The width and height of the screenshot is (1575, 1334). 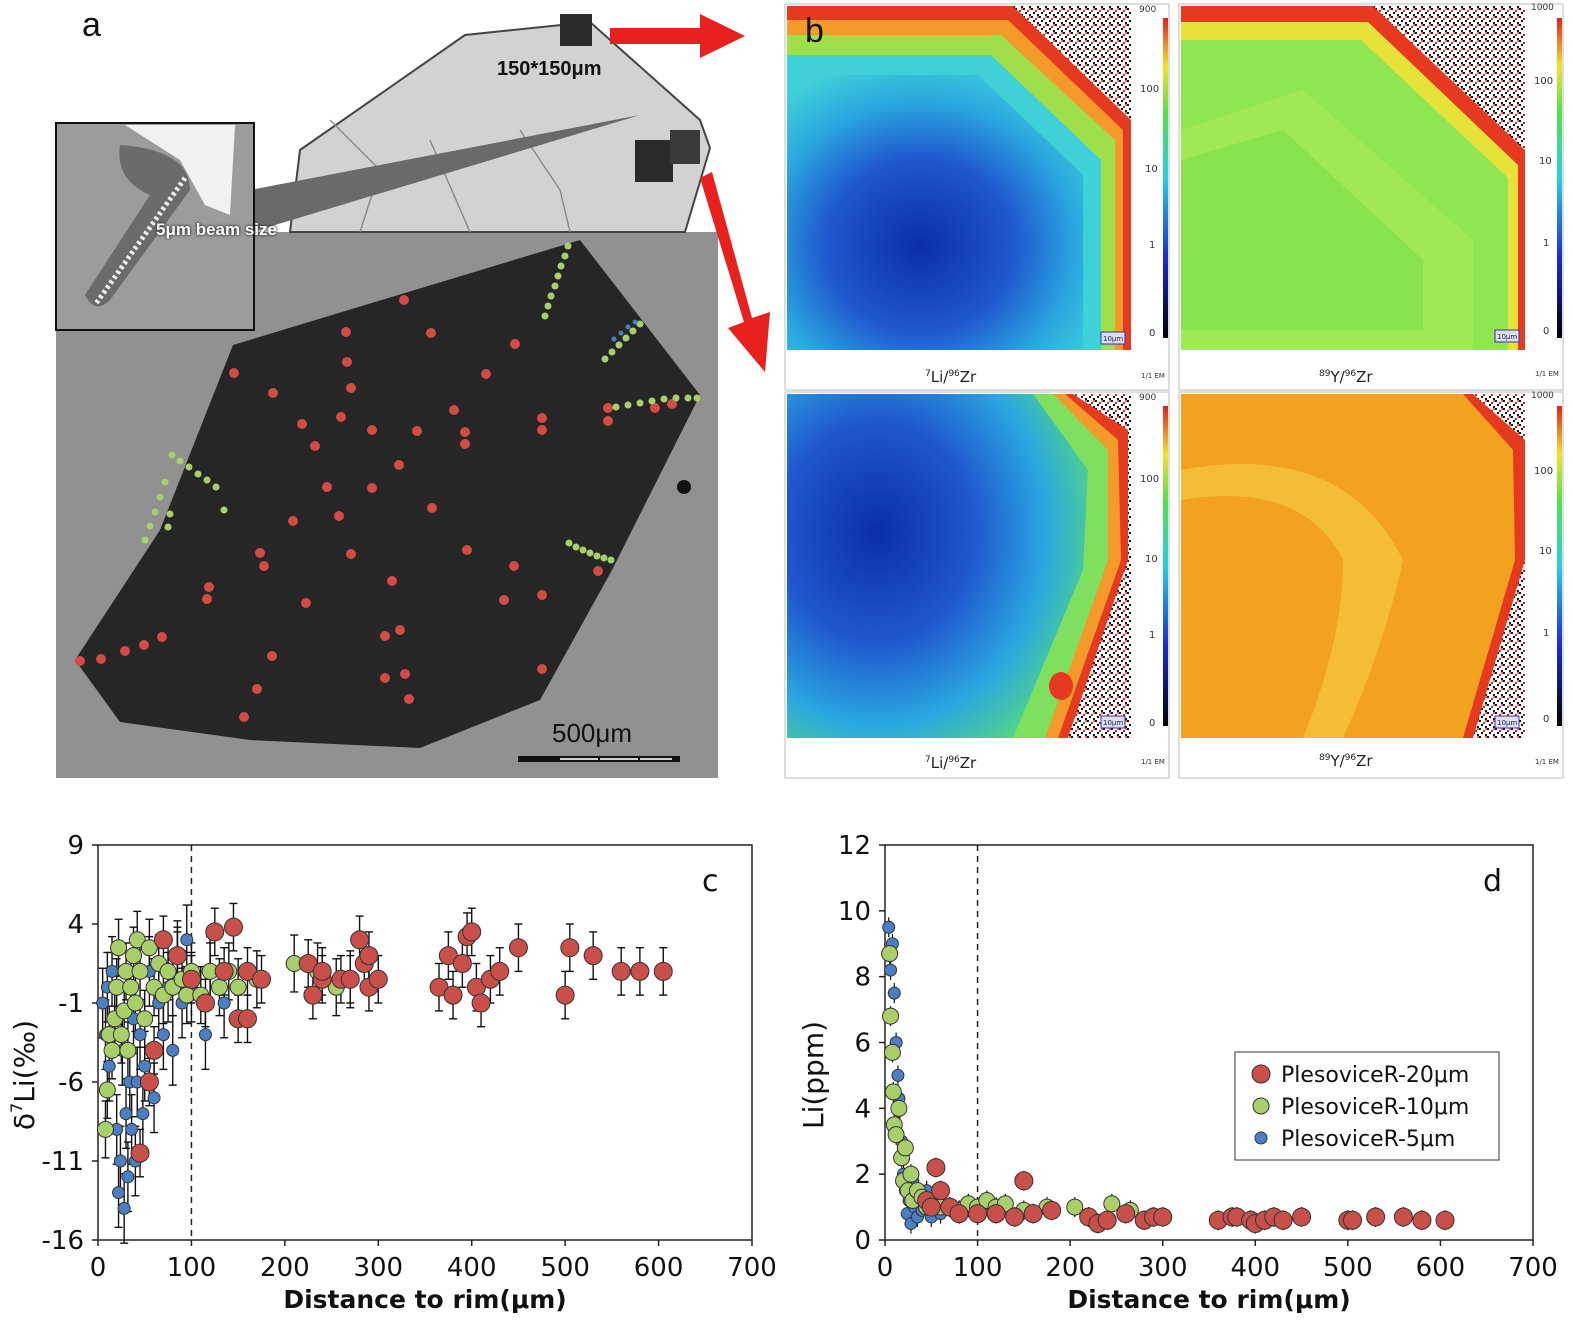 What do you see at coordinates (63, 1241) in the screenshot?
I see `y-tick-label: -16` at bounding box center [63, 1241].